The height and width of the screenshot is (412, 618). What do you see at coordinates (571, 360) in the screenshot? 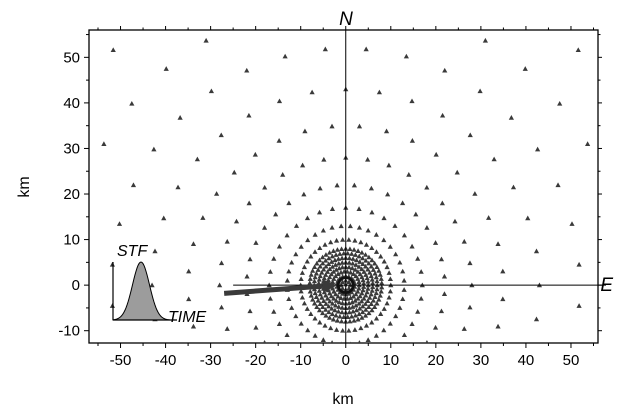
I see `x-tick-label: 50` at bounding box center [571, 360].